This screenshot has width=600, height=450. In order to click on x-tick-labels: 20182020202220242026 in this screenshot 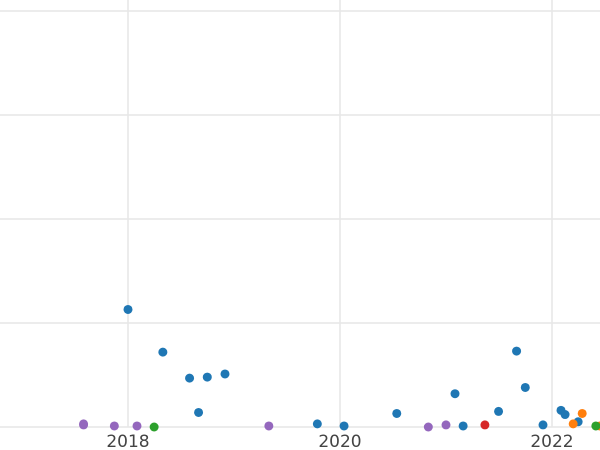, I will do `click(339, 441)`.